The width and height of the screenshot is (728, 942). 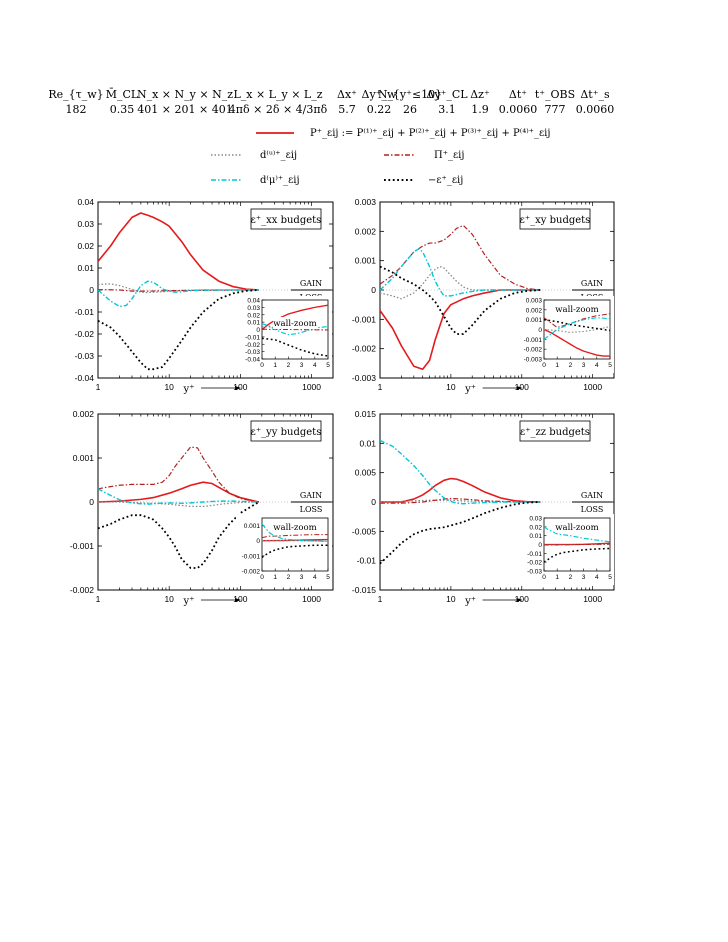 I want to click on x-tick-label: 1000, so click(x=311, y=387).